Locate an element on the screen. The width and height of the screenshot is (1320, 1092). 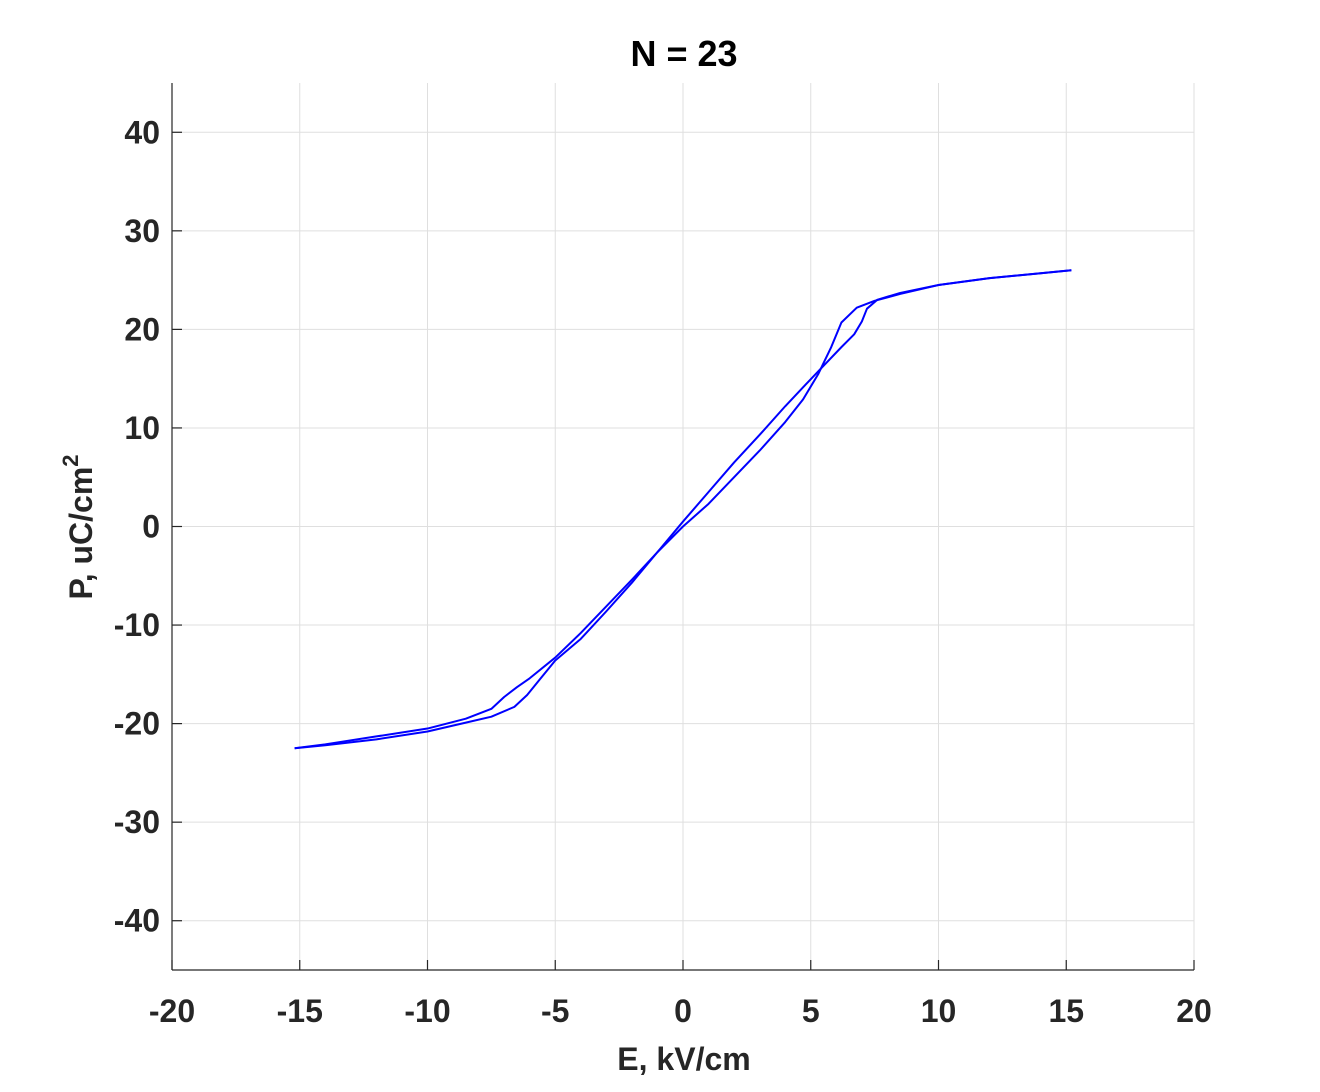
y-tick-label: -10 is located at coordinates (137, 625).